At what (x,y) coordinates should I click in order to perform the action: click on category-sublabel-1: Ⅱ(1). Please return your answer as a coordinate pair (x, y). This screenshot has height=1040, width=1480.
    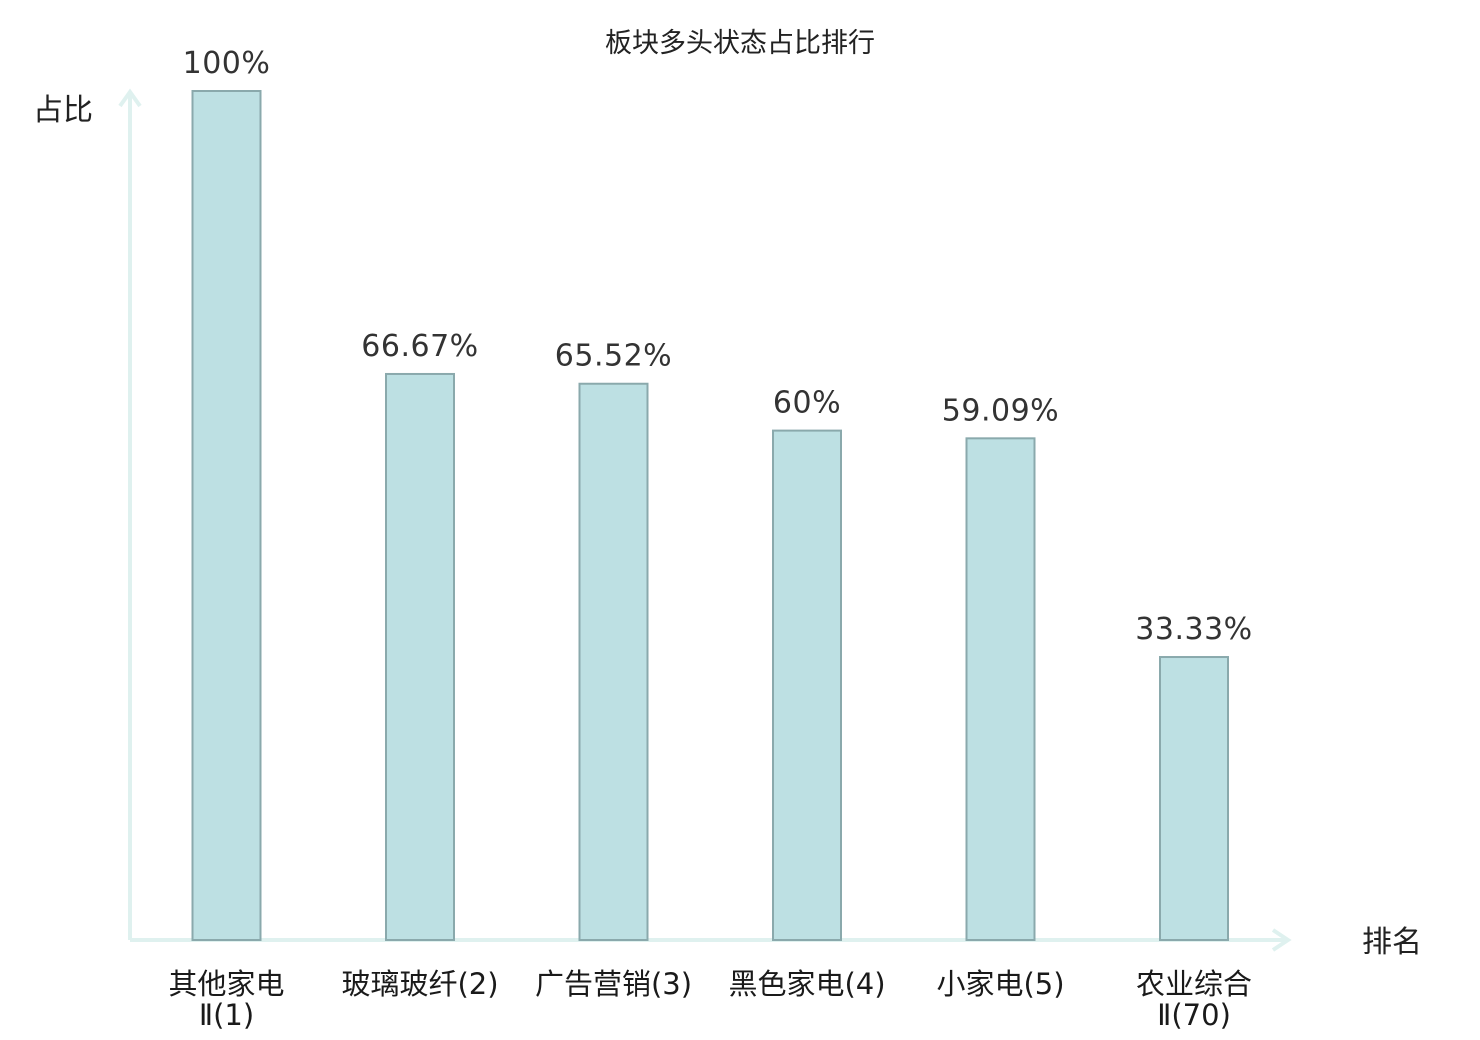
    Looking at the image, I should click on (226, 1015).